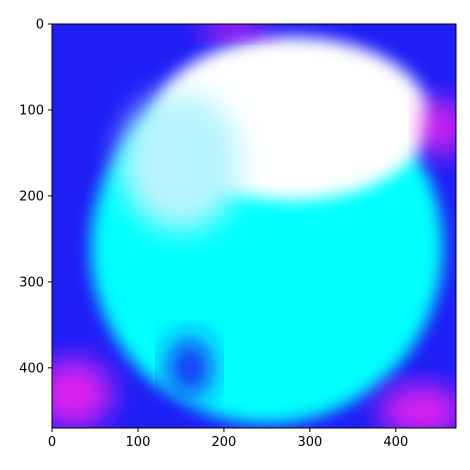 This screenshot has height=470, width=470. I want to click on y-tick-label: 200, so click(31, 196).